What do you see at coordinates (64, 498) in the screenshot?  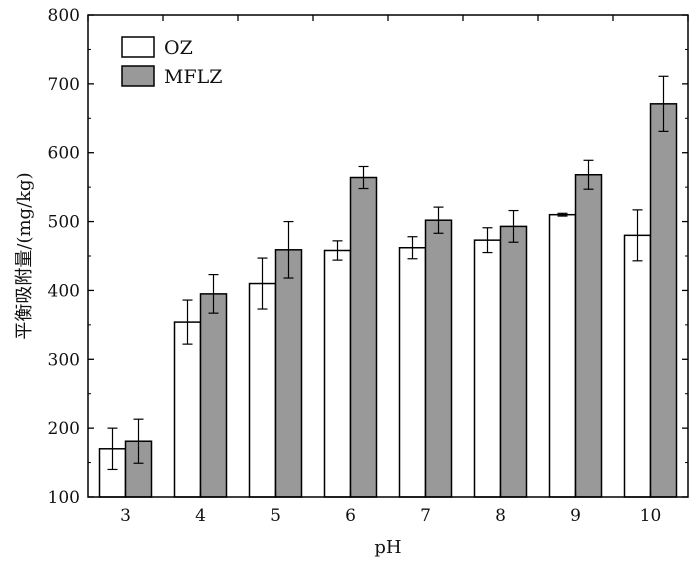 I see `y-tick-label: 100` at bounding box center [64, 498].